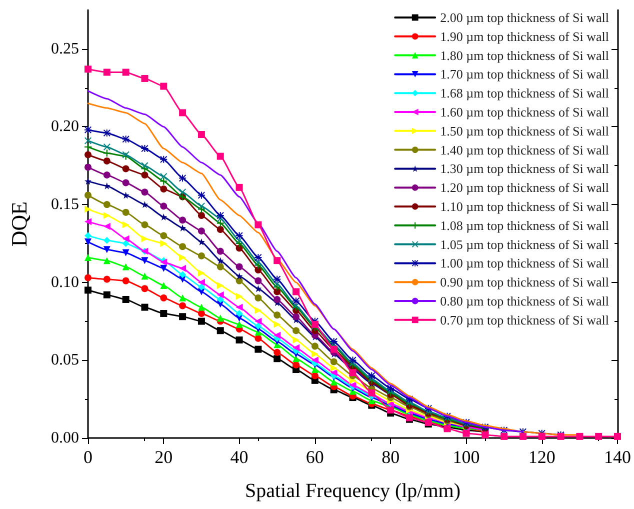  Describe the element at coordinates (163, 457) in the screenshot. I see `x-tick-label: 20` at that location.